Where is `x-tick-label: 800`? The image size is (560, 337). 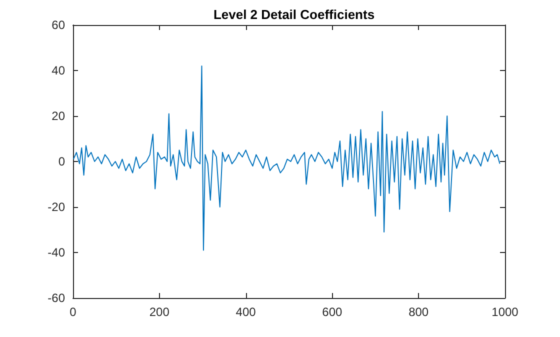 x-tick-label: 800 is located at coordinates (418, 312).